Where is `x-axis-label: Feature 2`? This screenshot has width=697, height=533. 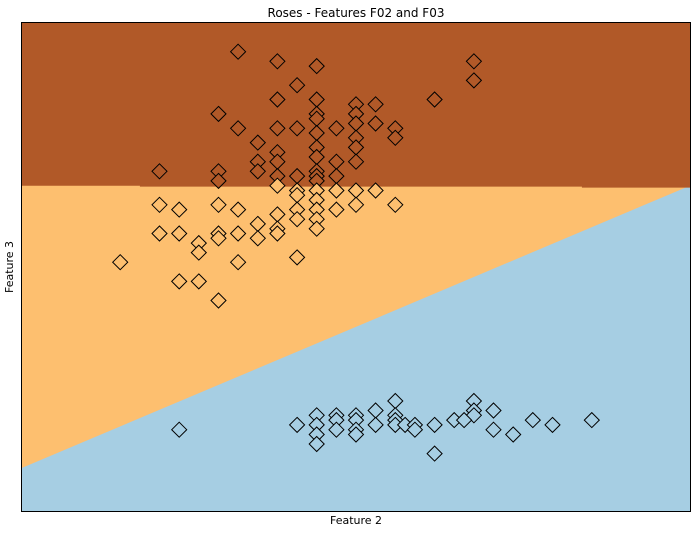
x-axis-label: Feature 2 is located at coordinates (356, 520).